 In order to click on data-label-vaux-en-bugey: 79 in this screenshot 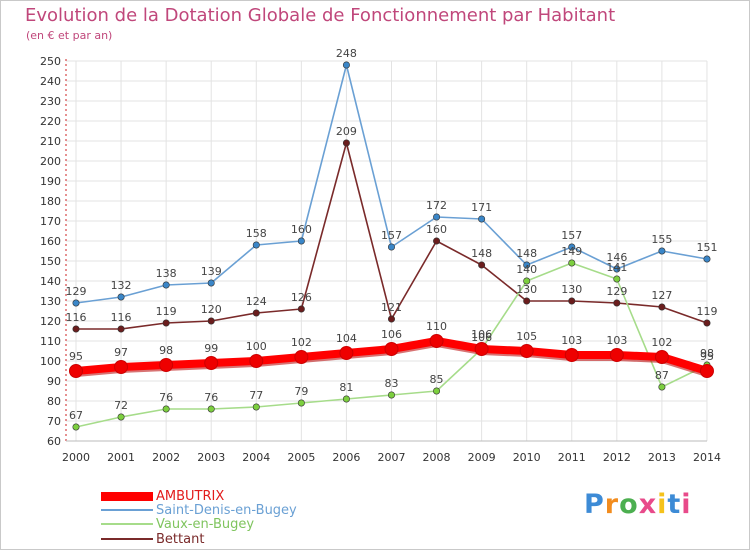, I will do `click(301, 391)`.